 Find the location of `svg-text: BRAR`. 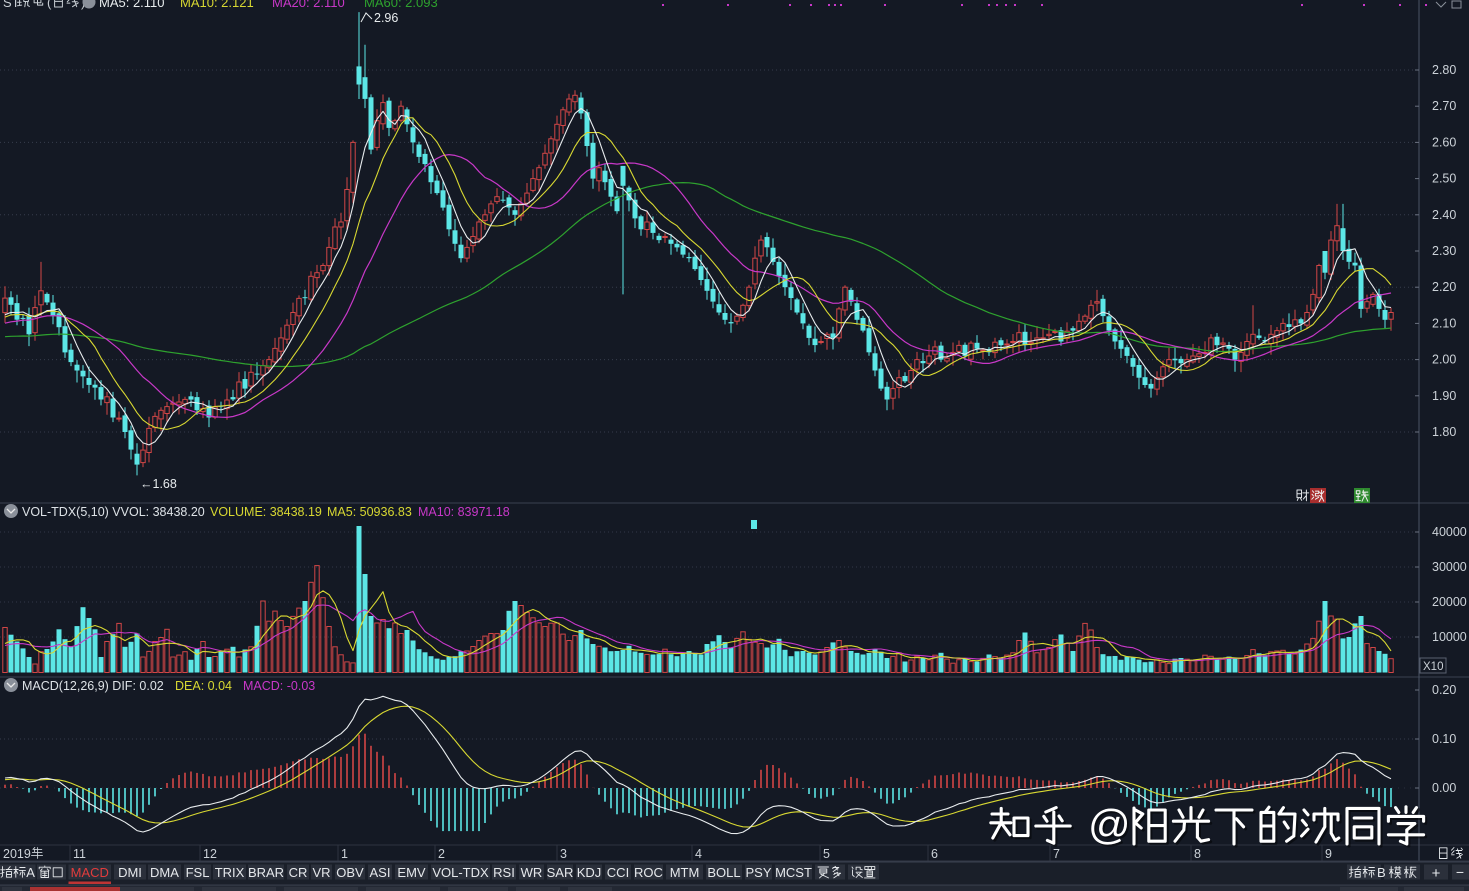

svg-text: BRAR is located at coordinates (266, 872).